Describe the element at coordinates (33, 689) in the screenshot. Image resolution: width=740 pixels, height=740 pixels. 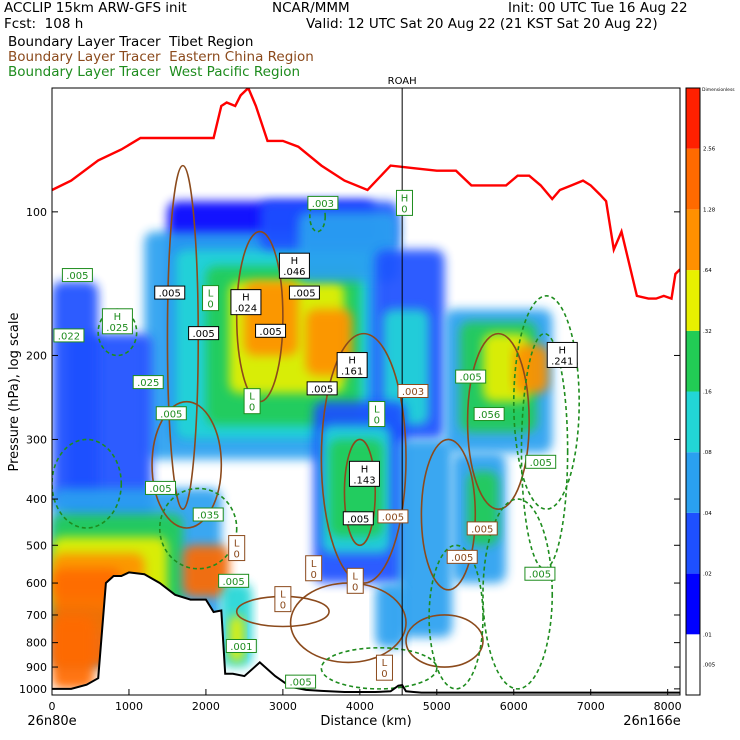
I see `y-tick-label: 1000` at that location.